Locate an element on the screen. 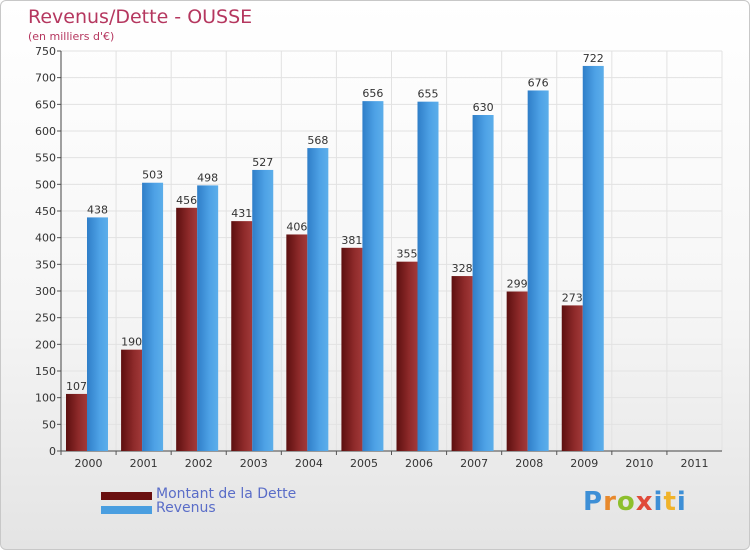  data-label-revenus: 438 is located at coordinates (97, 209).